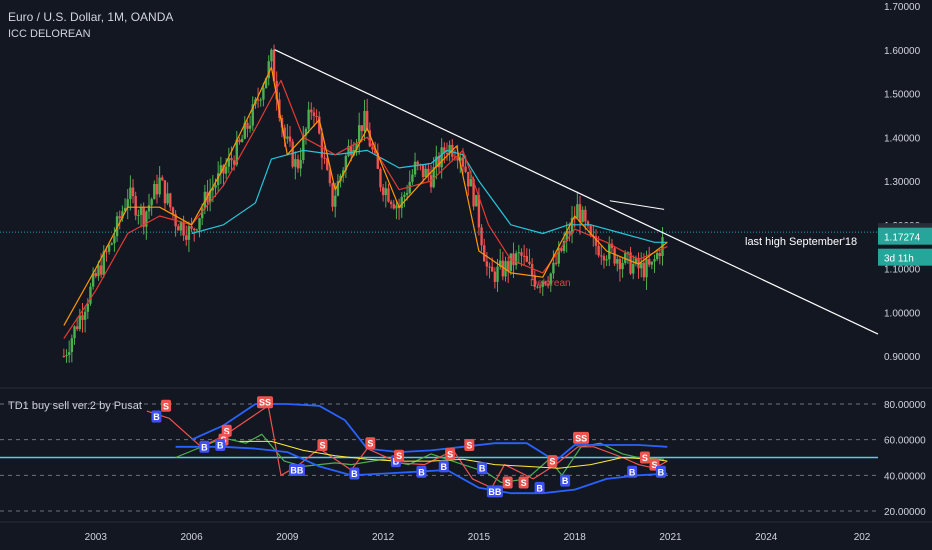 This screenshot has height=550, width=932. I want to click on buy-signal-label: BB, so click(494, 492).